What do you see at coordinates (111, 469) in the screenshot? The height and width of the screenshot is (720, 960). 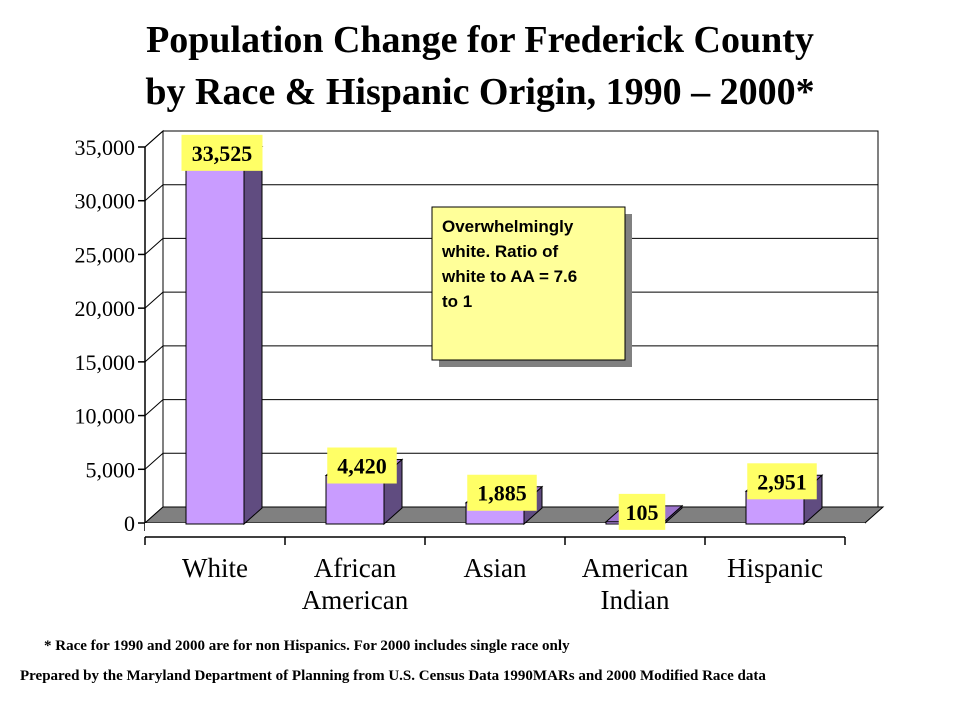 I see `y-tick-label: 5,000` at bounding box center [111, 469].